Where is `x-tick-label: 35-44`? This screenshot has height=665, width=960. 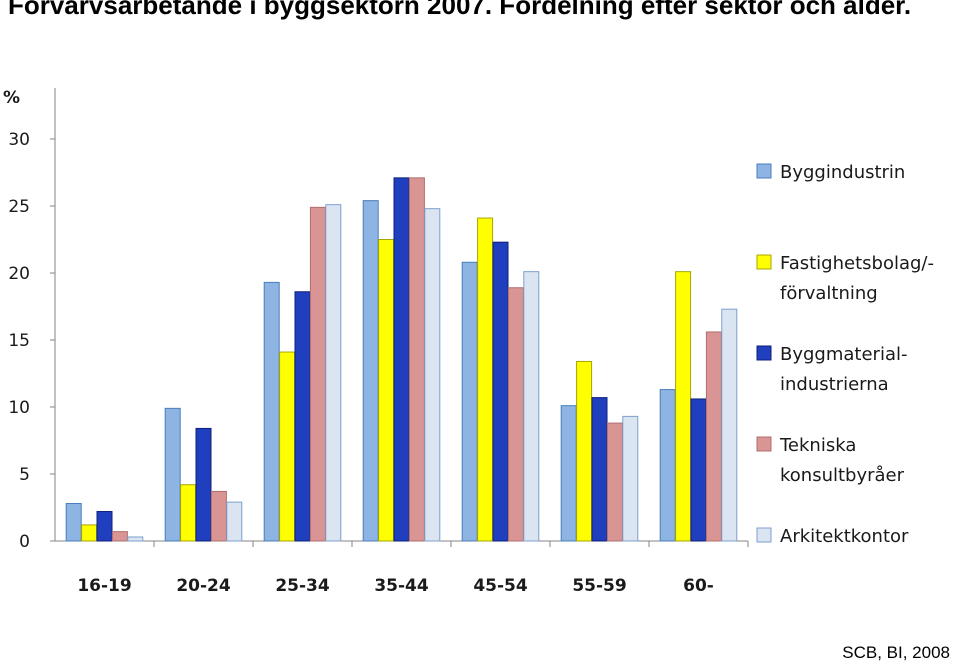 x-tick-label: 35-44 is located at coordinates (401, 586).